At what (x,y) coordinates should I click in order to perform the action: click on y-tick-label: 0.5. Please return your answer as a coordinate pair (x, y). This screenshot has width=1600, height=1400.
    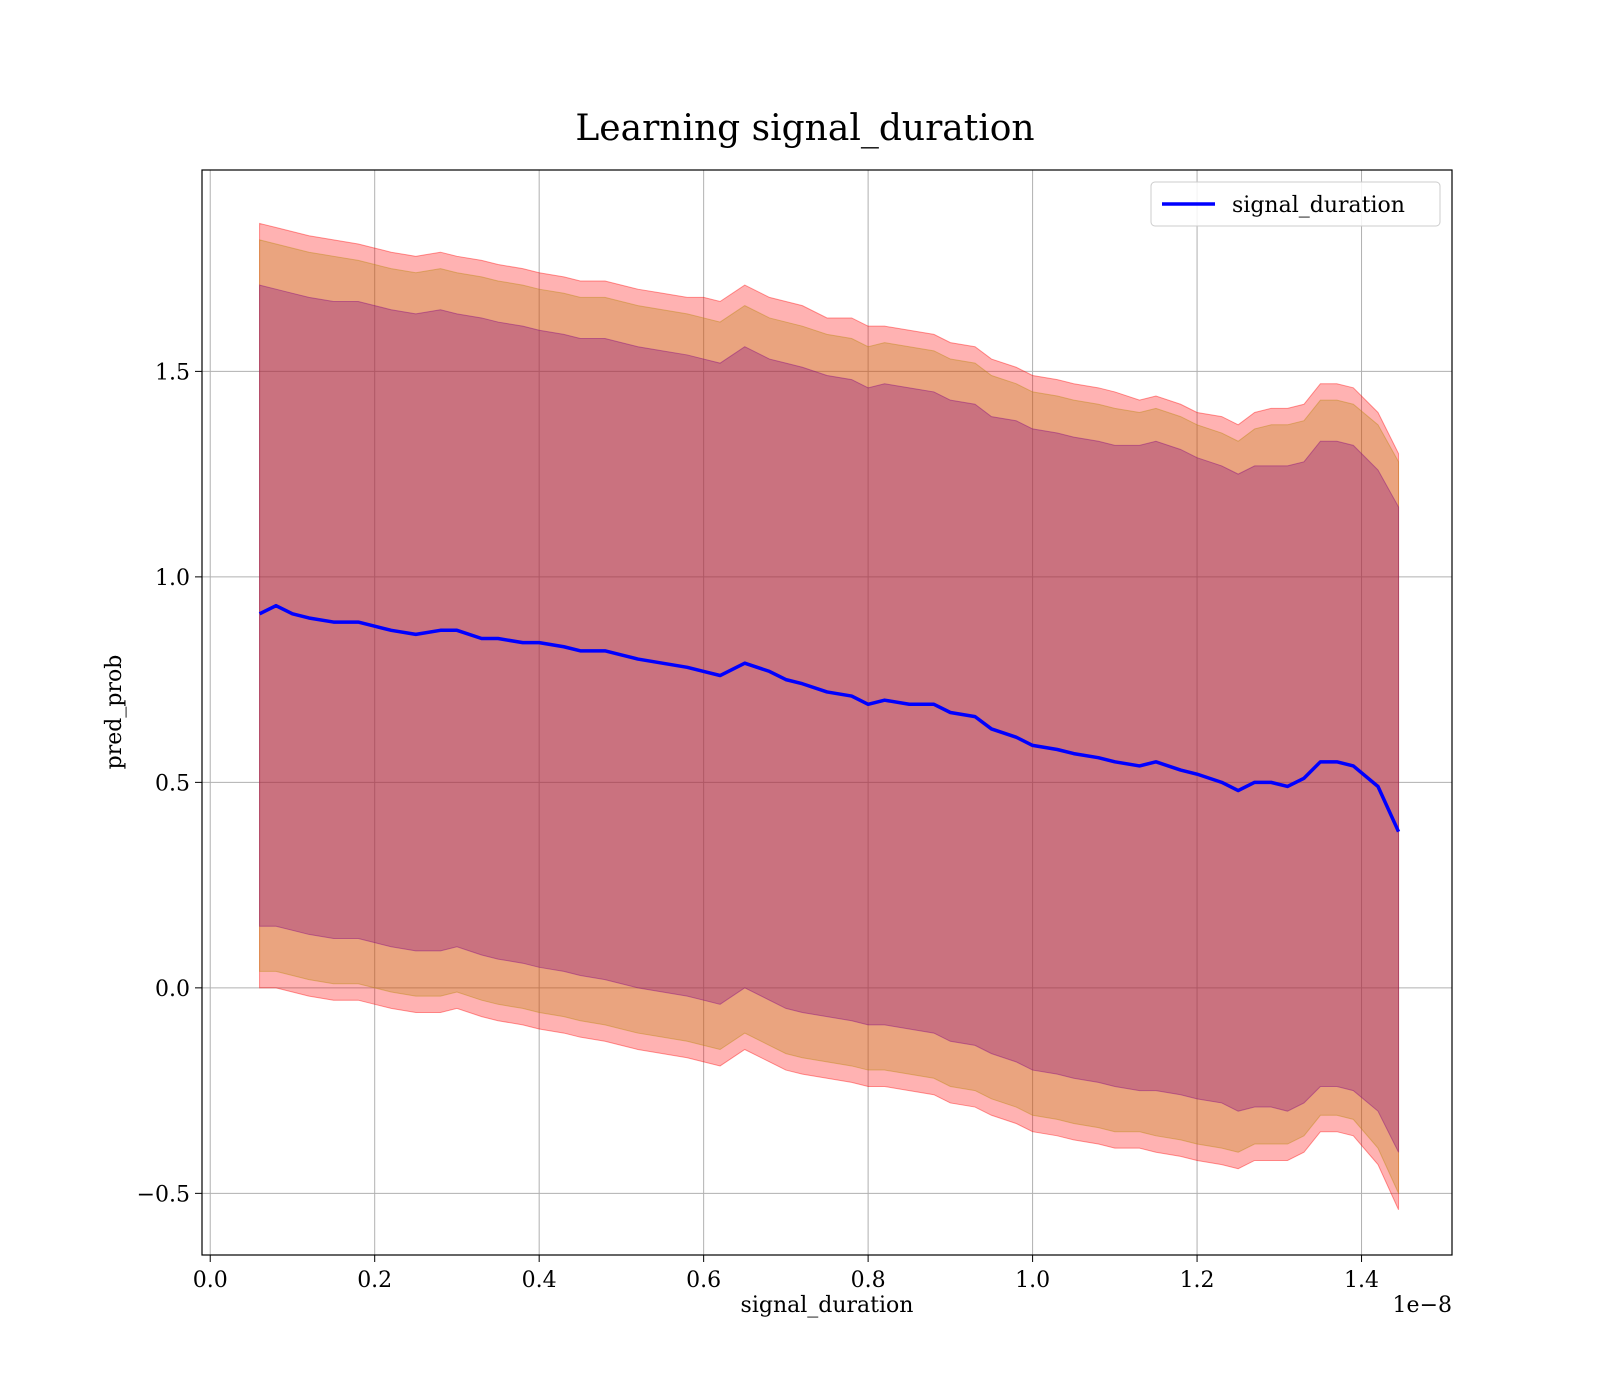
    Looking at the image, I should click on (172, 783).